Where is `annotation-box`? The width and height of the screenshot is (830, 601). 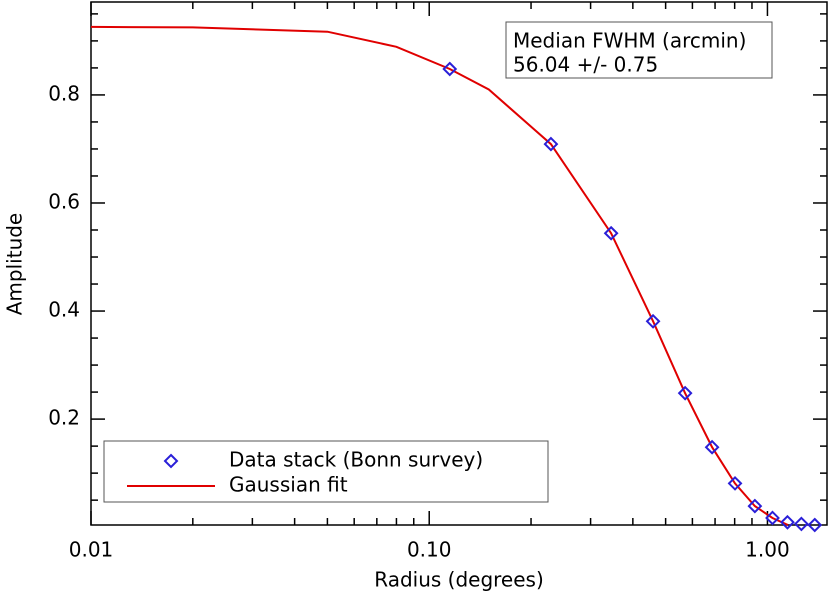 annotation-box is located at coordinates (639, 50).